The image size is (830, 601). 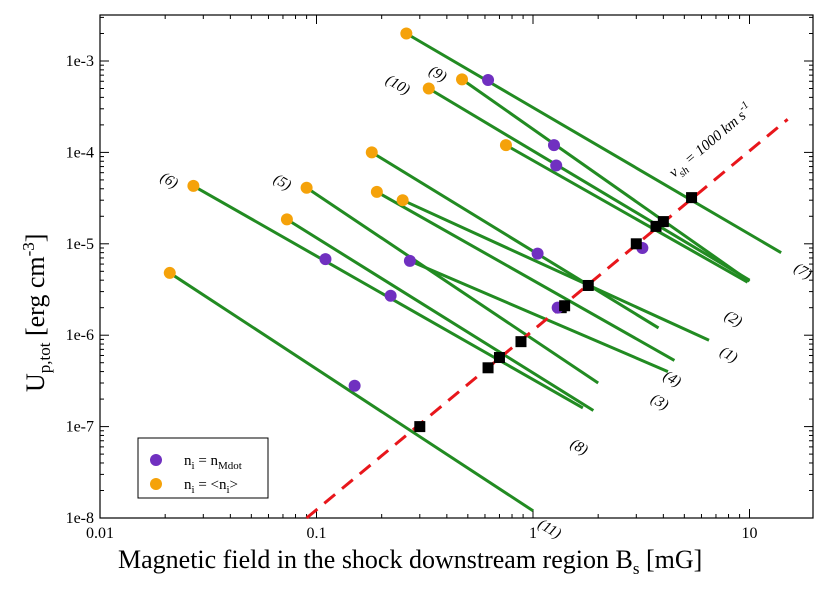 What do you see at coordinates (80, 61) in the screenshot?
I see `y-tick-label: 1e-3` at bounding box center [80, 61].